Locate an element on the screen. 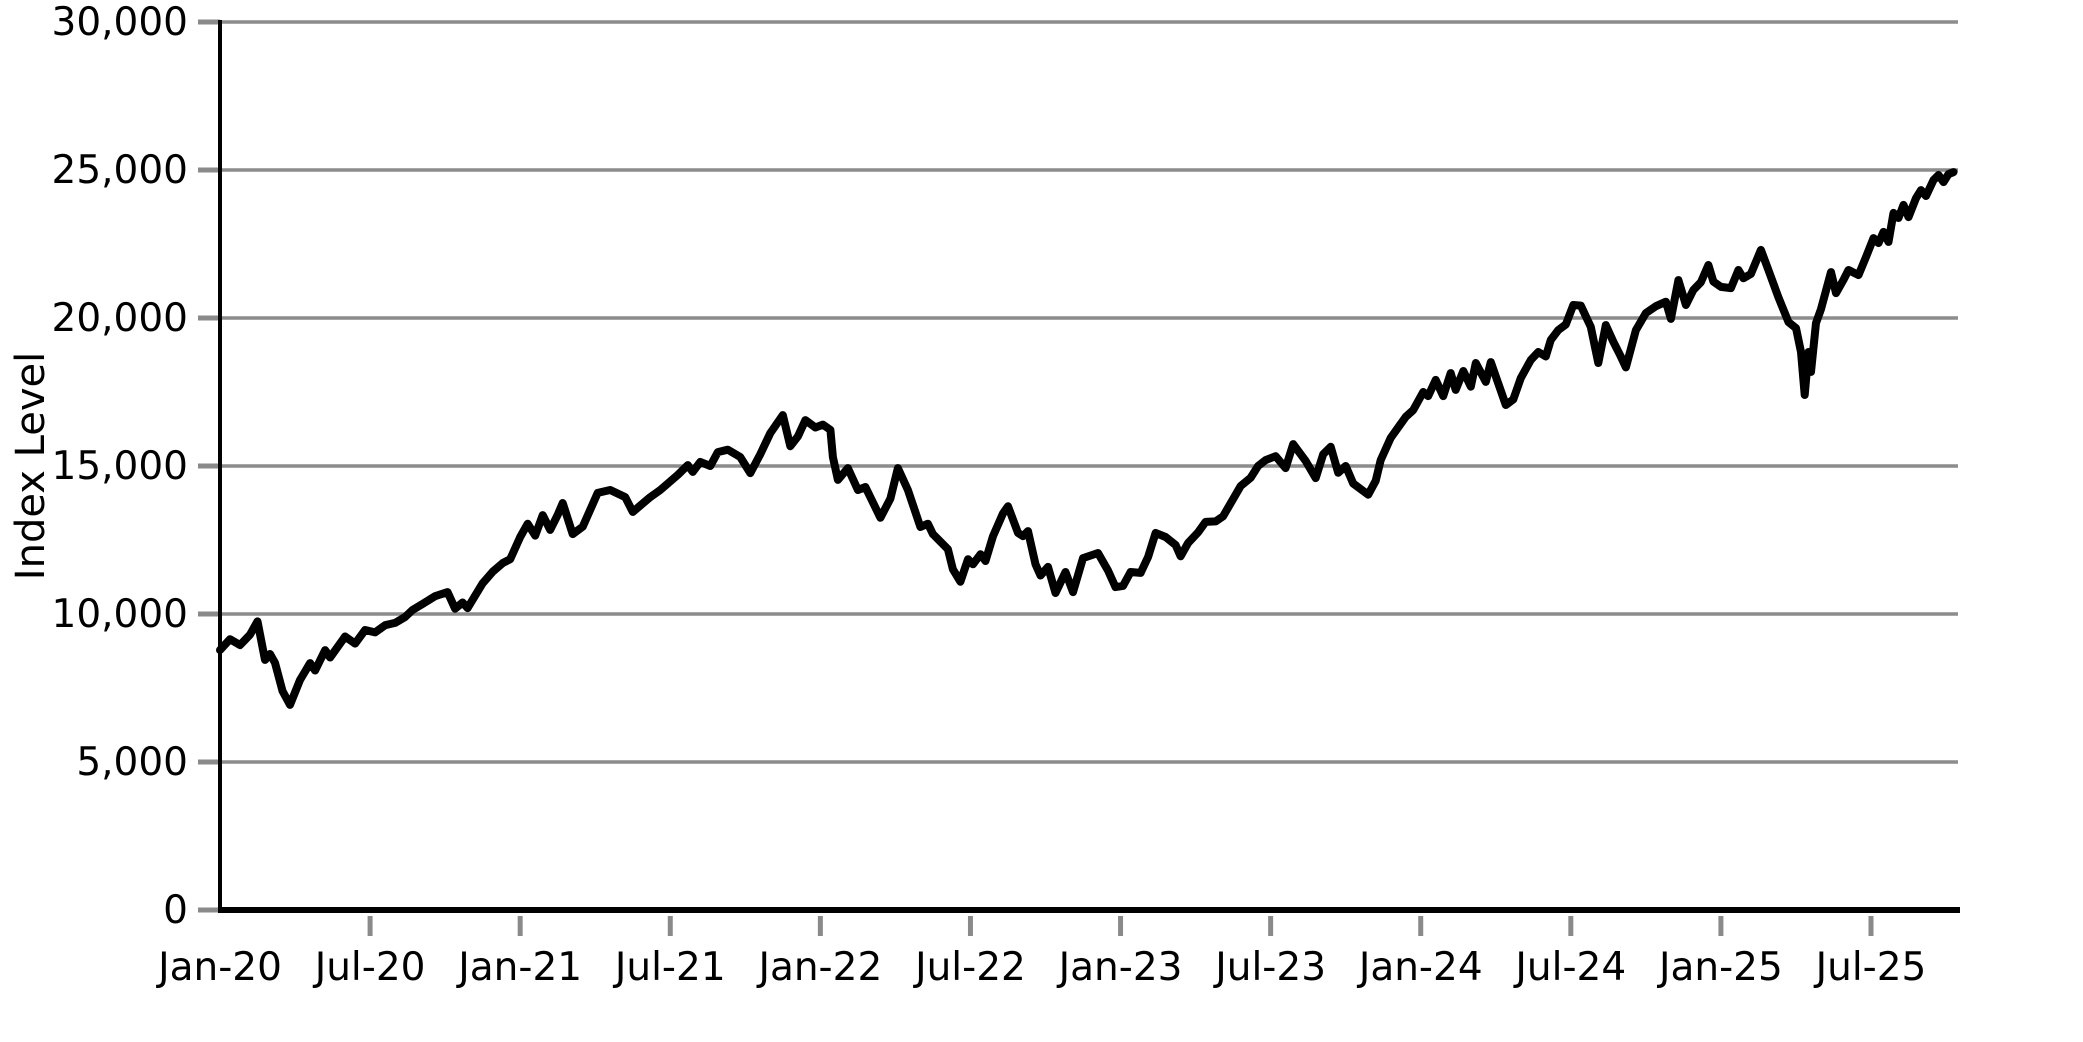  y-axis-tick-label: 15,000 is located at coordinates (120, 466).